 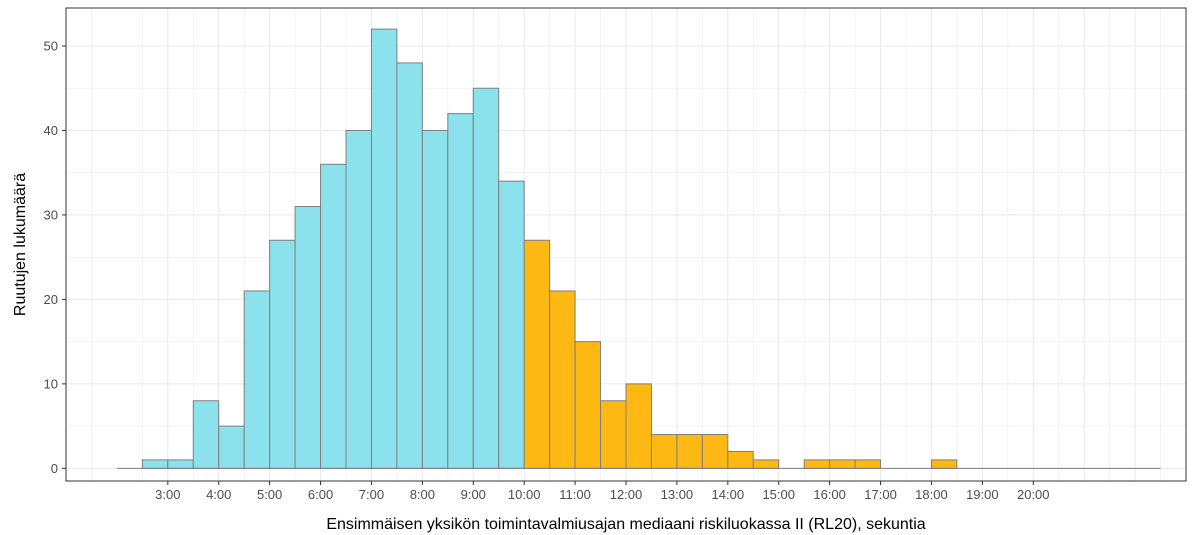 What do you see at coordinates (728, 494) in the screenshot?
I see `x-tick-label: 14:00` at bounding box center [728, 494].